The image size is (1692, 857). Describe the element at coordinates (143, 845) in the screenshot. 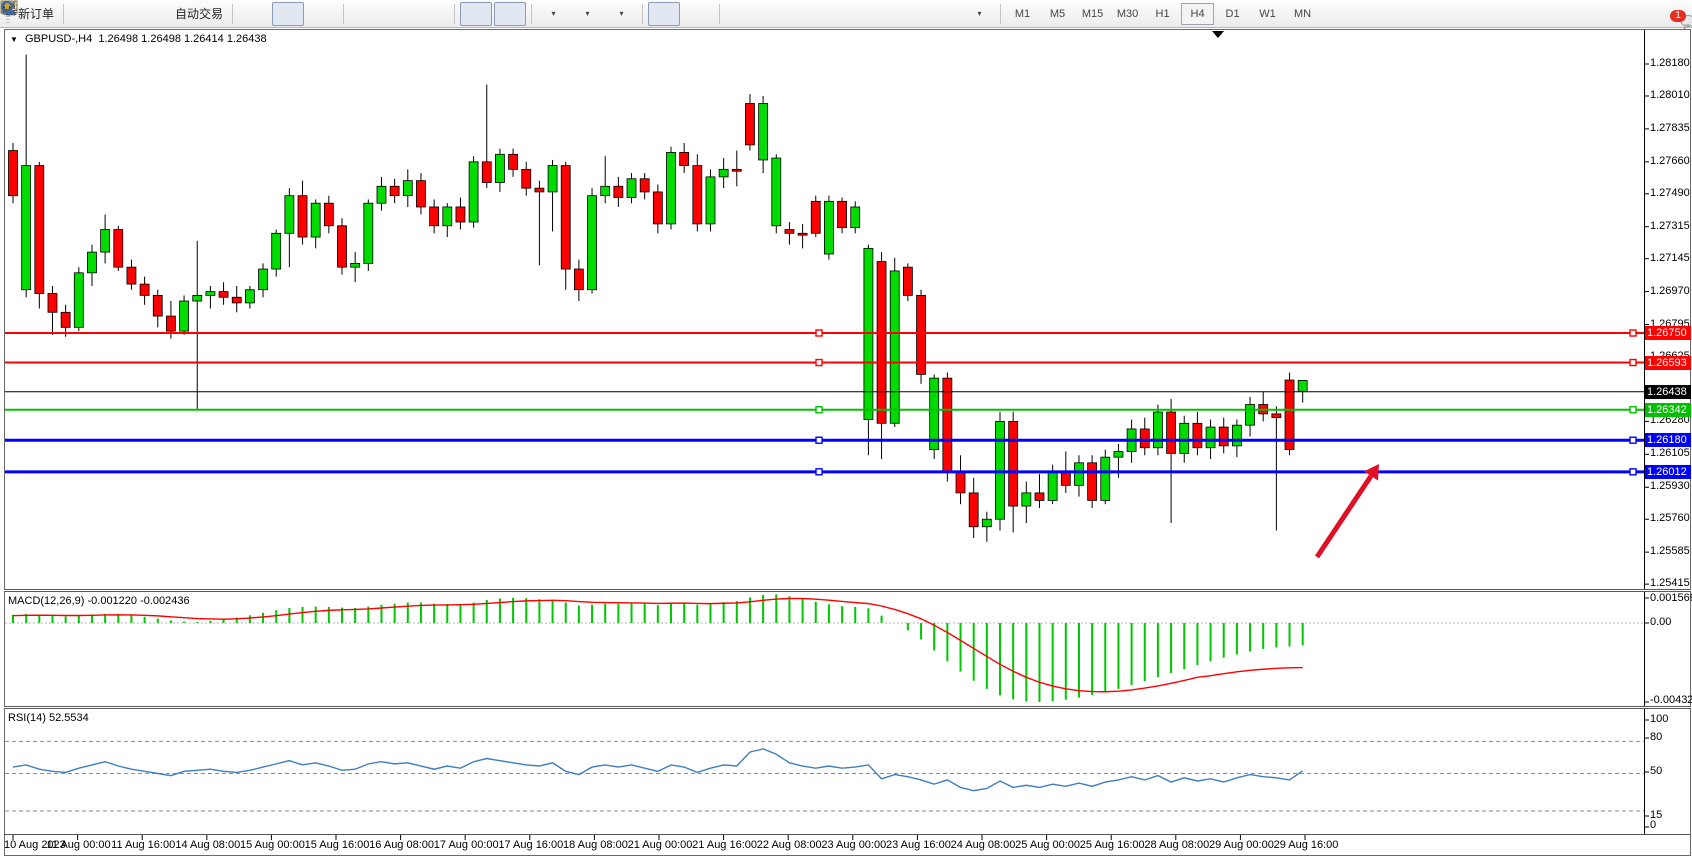

I see `time-axis-label: 11 Aug 16:00` at that location.